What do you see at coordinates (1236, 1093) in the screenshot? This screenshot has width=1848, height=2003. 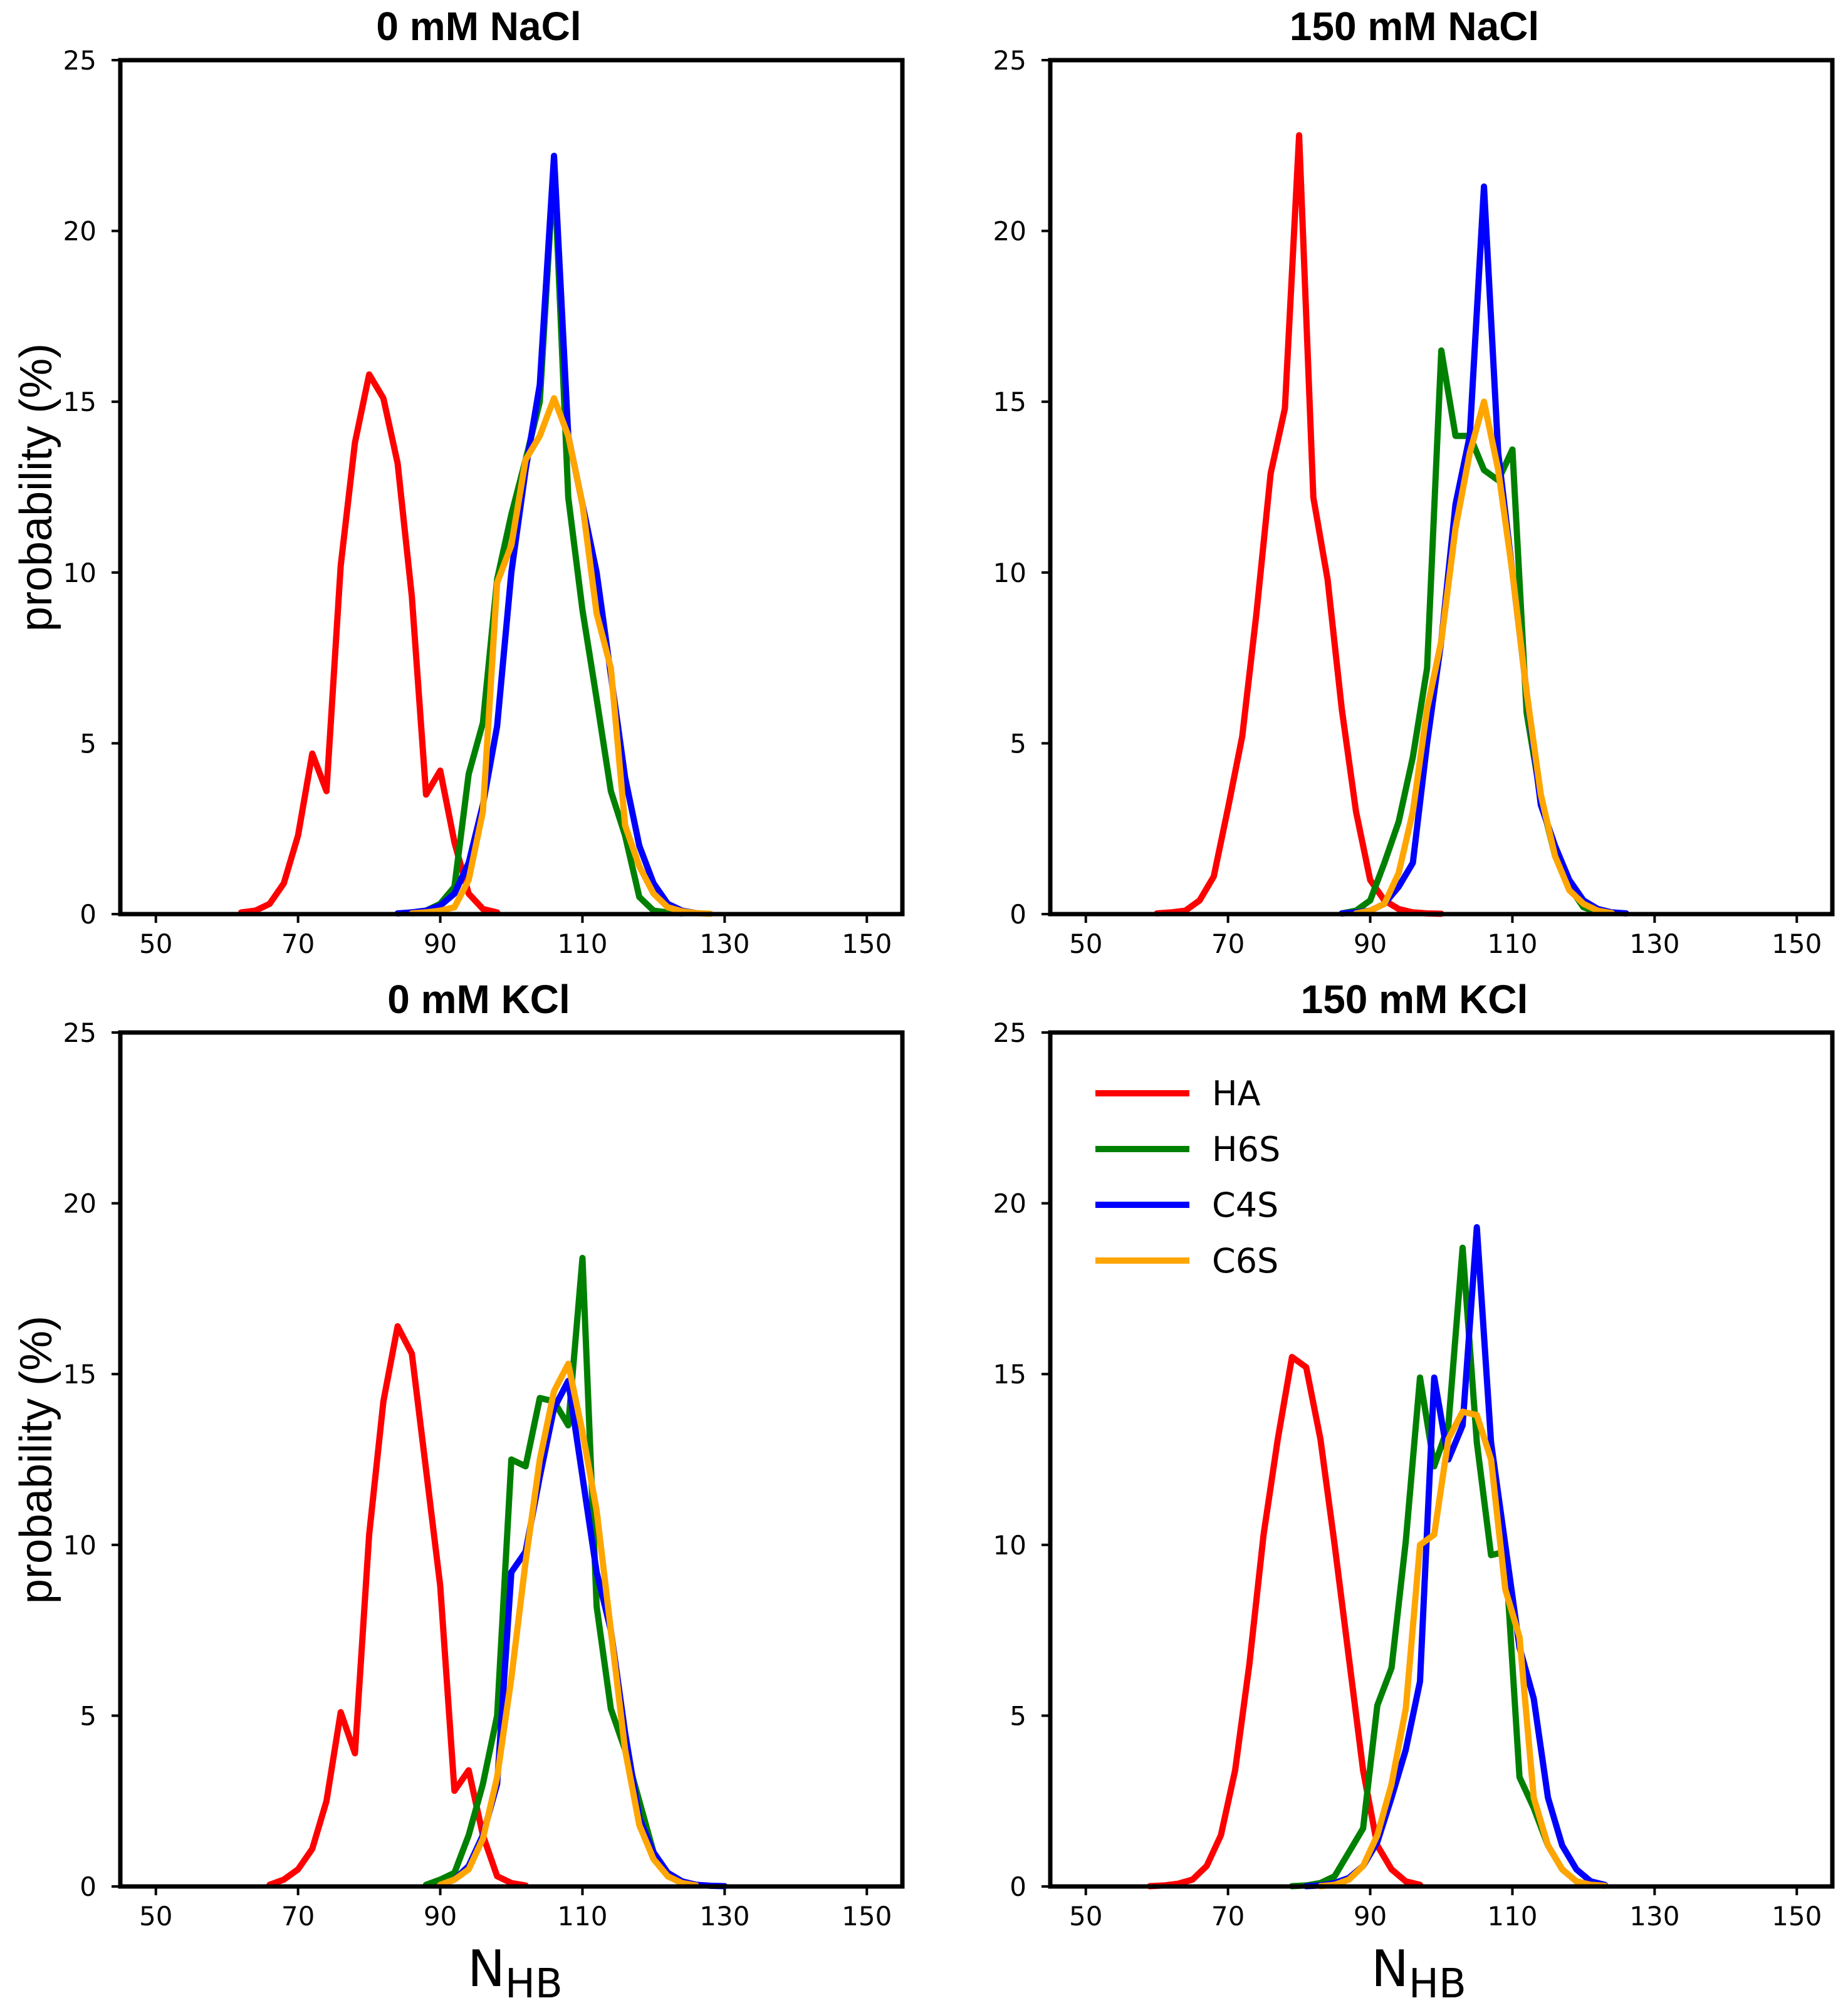 I see `legend-label-ha: HA` at bounding box center [1236, 1093].